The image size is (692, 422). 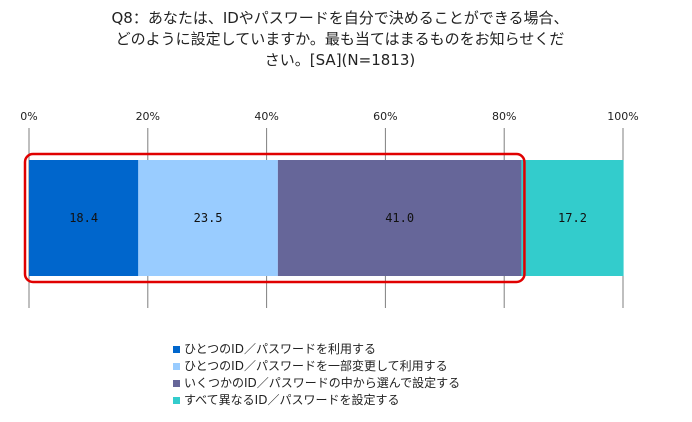 I want to click on data-label: 17.2, so click(x=572, y=218).